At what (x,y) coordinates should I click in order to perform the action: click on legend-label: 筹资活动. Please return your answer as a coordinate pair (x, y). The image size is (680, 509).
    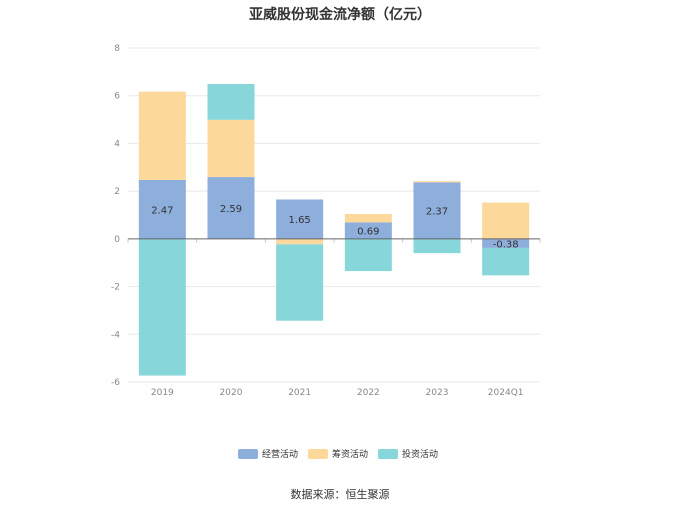
    Looking at the image, I should click on (350, 454).